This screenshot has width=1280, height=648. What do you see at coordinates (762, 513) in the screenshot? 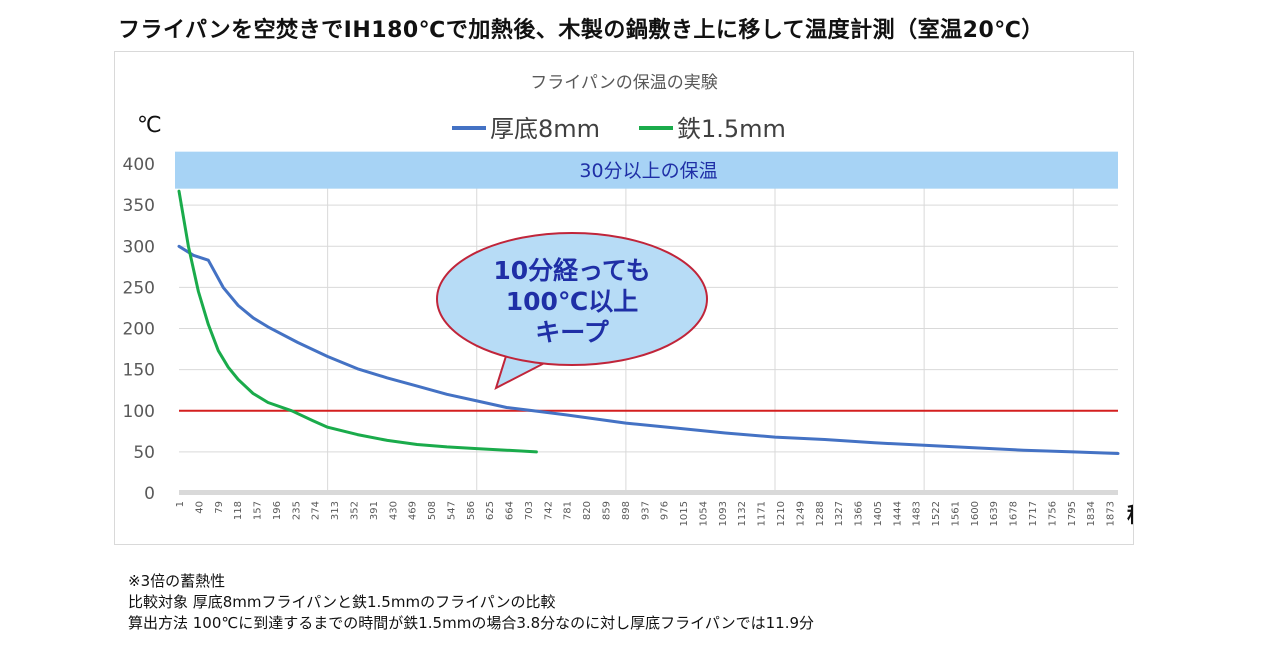
I see `x-tick-label: 1171` at bounding box center [762, 513].